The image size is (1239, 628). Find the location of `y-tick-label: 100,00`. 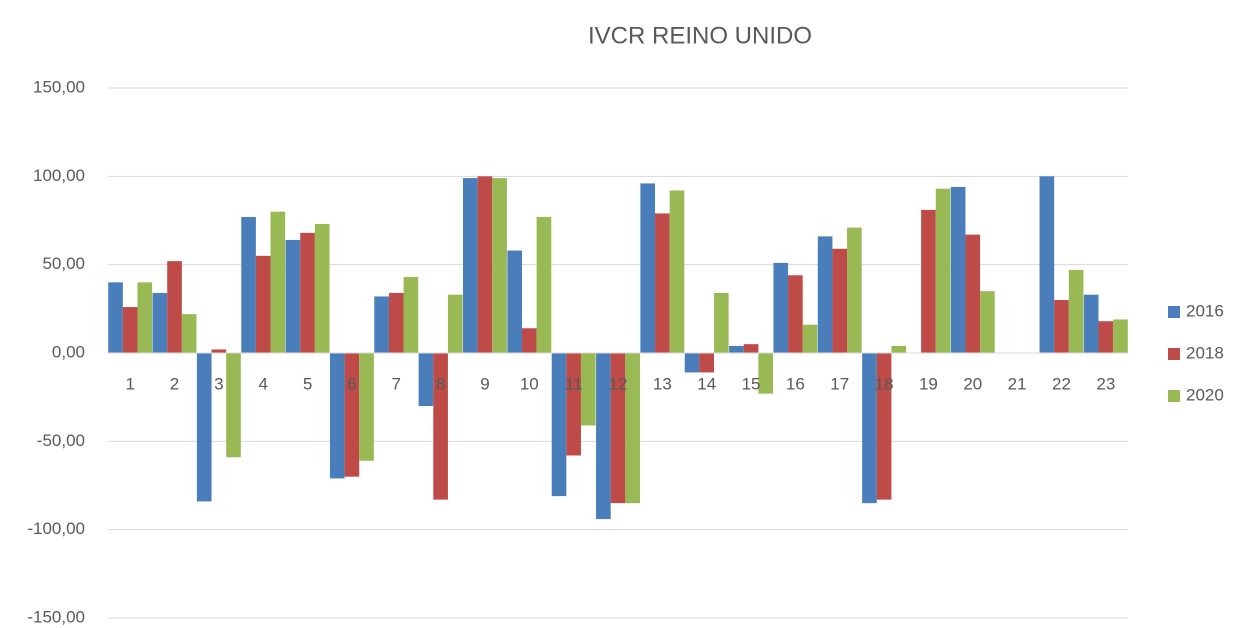

y-tick-label: 100,00 is located at coordinates (59, 175).